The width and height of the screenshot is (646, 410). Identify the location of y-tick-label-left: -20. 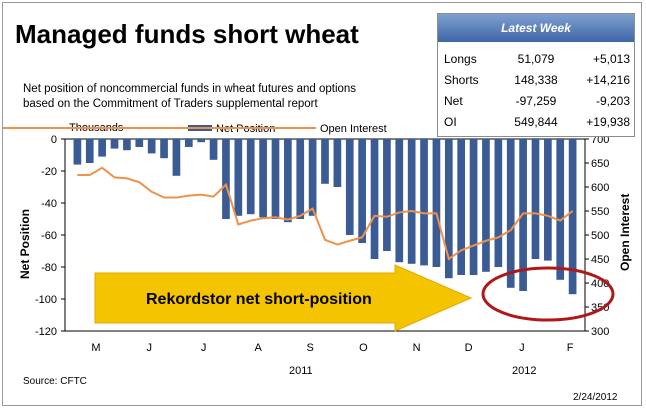
(49, 172).